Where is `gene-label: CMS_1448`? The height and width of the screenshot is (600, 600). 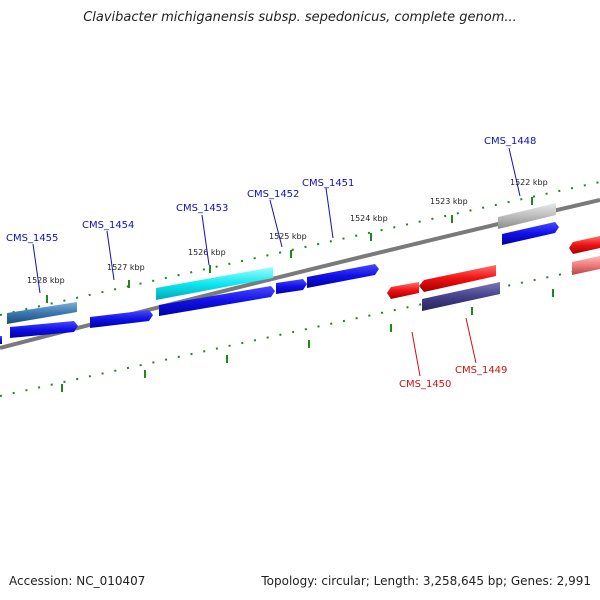 gene-label: CMS_1448 is located at coordinates (510, 141).